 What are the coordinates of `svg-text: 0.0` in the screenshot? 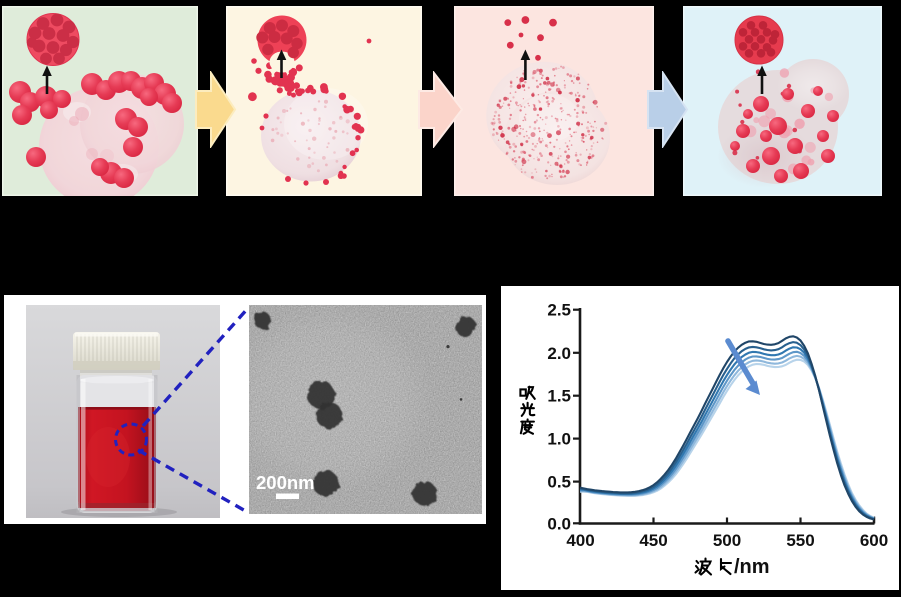 It's located at (559, 523).